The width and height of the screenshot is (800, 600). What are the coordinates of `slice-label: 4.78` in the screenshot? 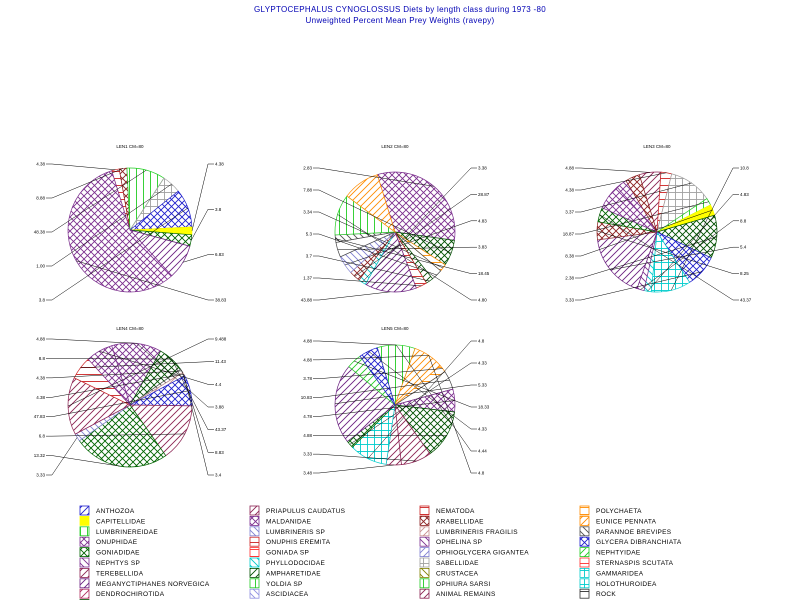 It's located at (307, 416).